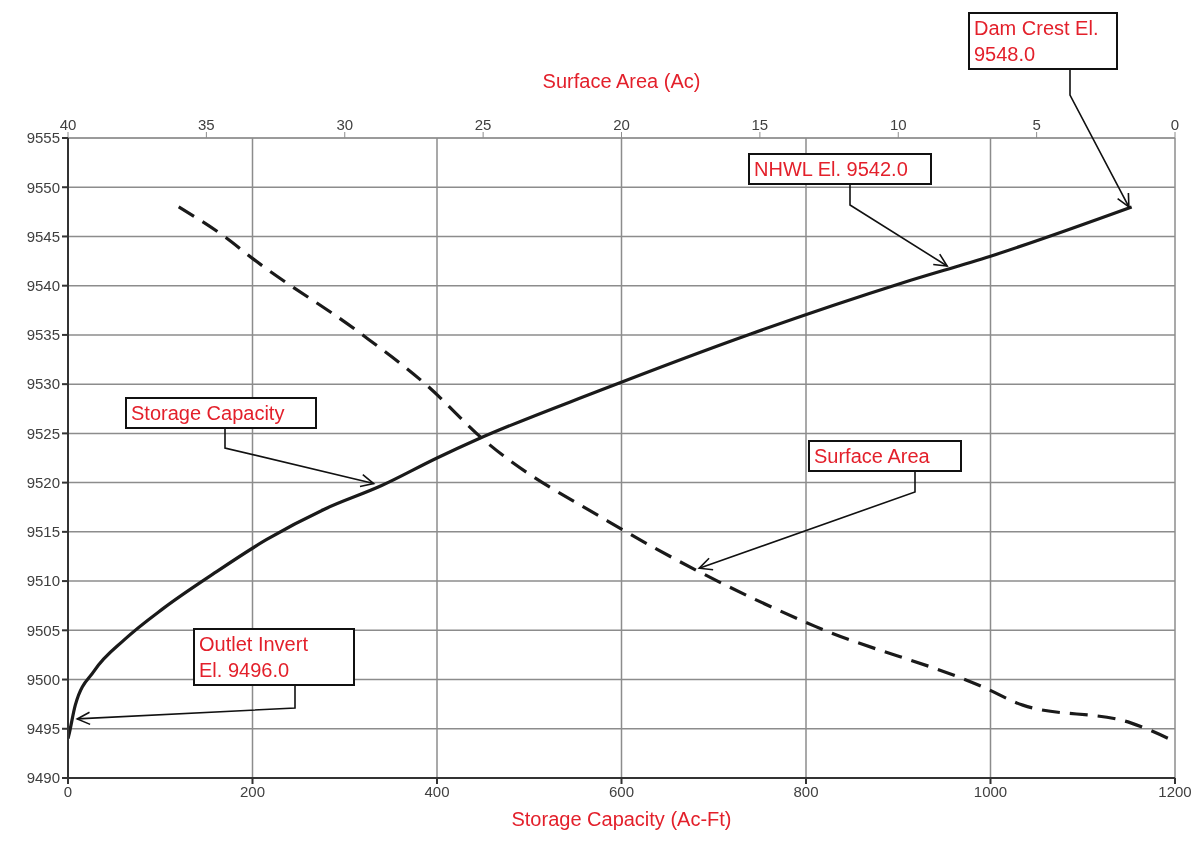 This screenshot has height=842, width=1195. What do you see at coordinates (1036, 124) in the screenshot?
I see `x2-tick-label: 5` at bounding box center [1036, 124].